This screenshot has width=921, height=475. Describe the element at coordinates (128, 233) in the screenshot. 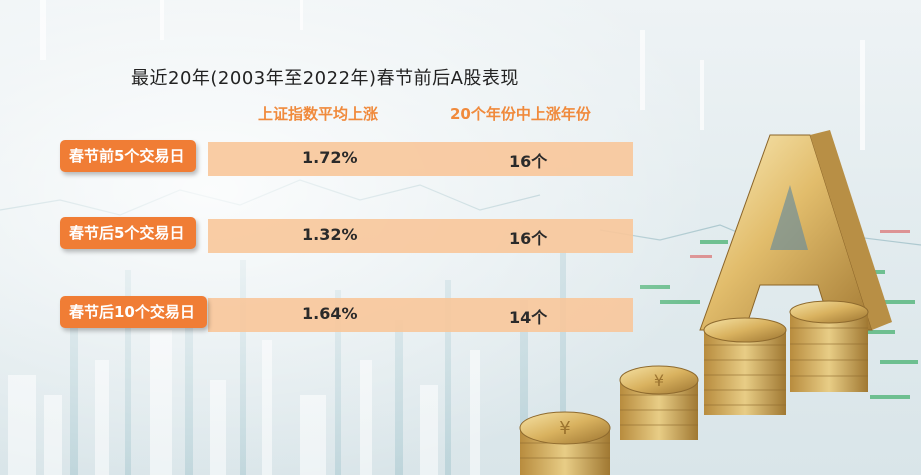

I see `row-label: 春节后5个交易日` at that location.